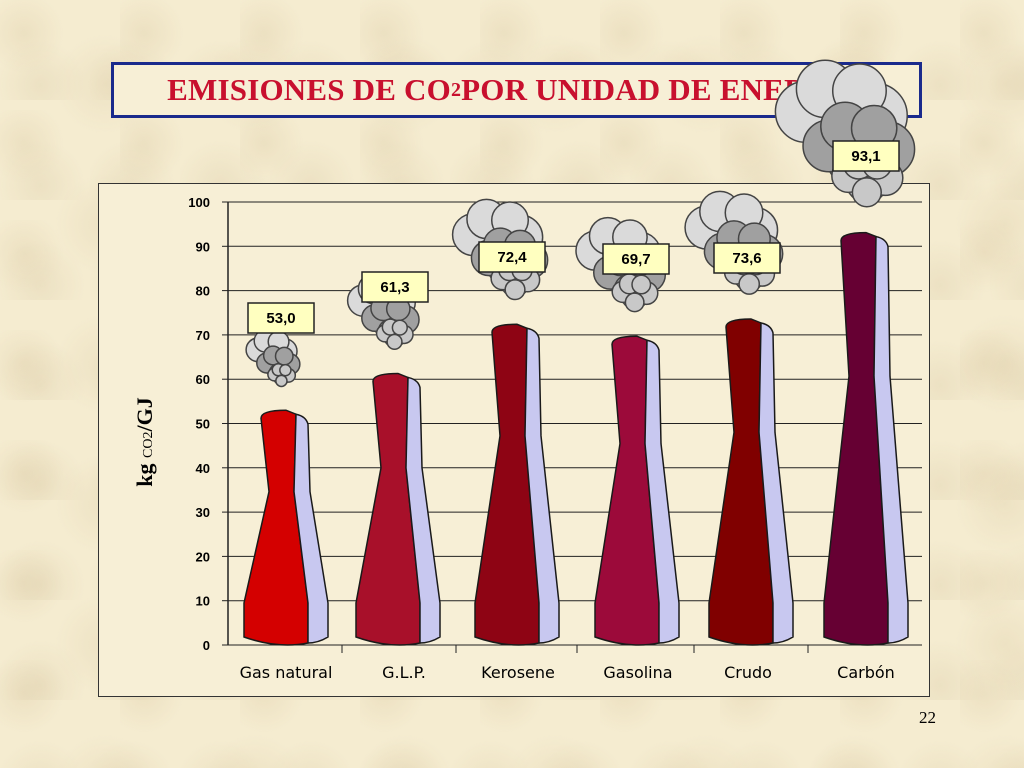 This screenshot has width=1024, height=768. Describe the element at coordinates (206, 645) in the screenshot. I see `y-tick-label: 0` at that location.